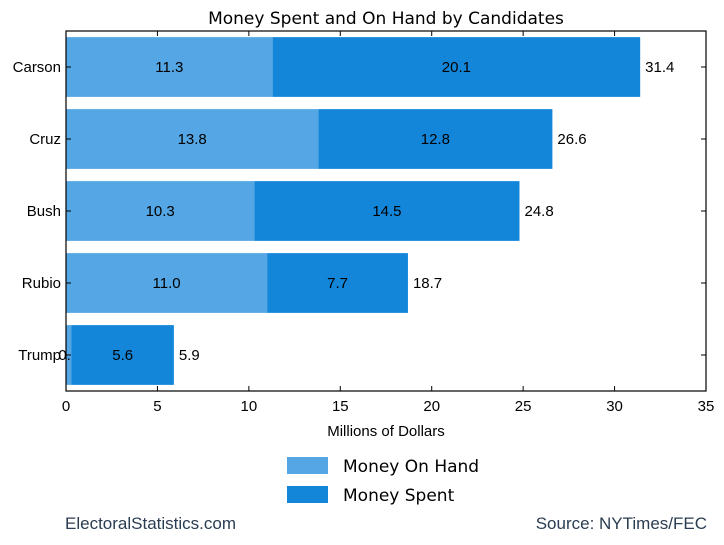 The width and height of the screenshot is (724, 545). I want to click on category-label: Cruz, so click(45, 139).